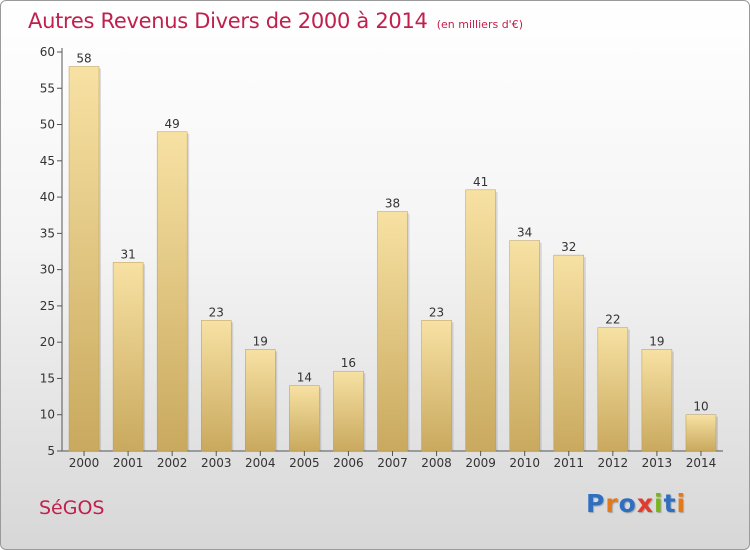  What do you see at coordinates (47, 52) in the screenshot?
I see `y-tick-label: 60` at bounding box center [47, 52].